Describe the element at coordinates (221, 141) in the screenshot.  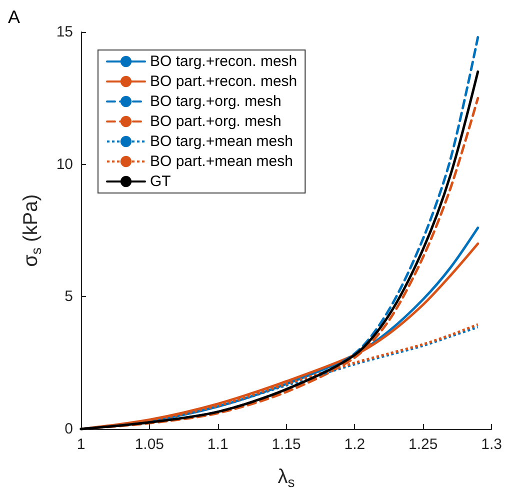
I see `legend-label: BO targ.+mean mesh` at that location.